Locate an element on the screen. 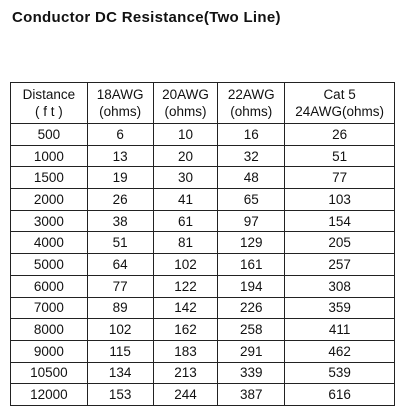 This screenshot has width=410, height=415. table-cell: 89 is located at coordinates (120, 308).